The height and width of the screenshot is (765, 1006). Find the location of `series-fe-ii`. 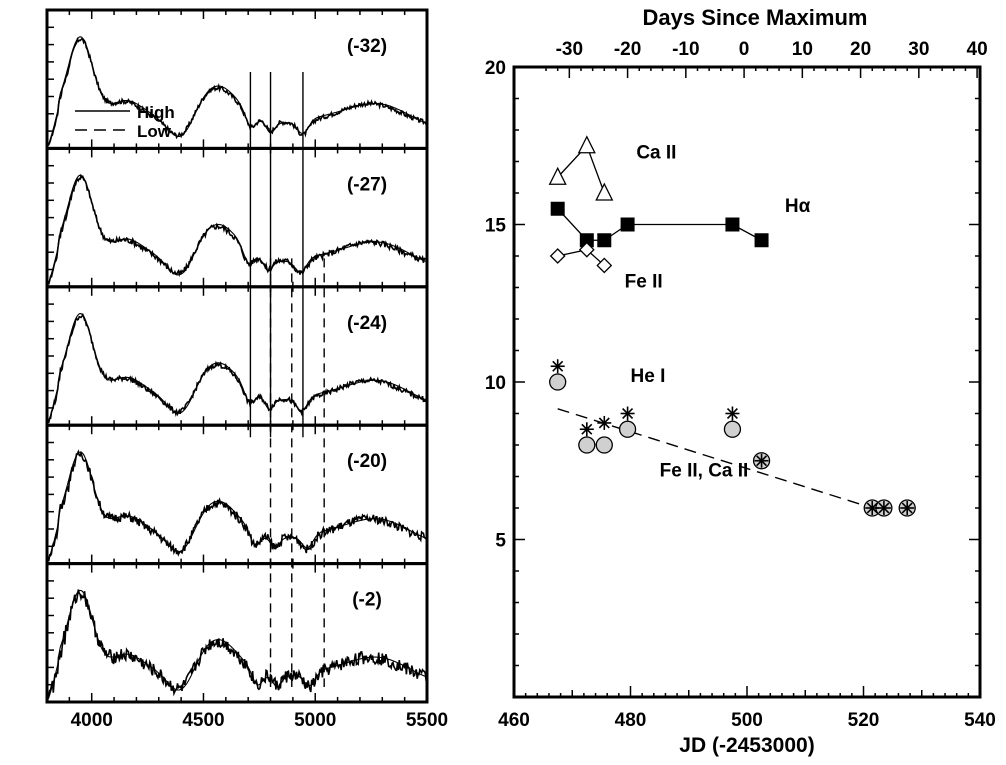

series-fe-ii is located at coordinates (581, 257).